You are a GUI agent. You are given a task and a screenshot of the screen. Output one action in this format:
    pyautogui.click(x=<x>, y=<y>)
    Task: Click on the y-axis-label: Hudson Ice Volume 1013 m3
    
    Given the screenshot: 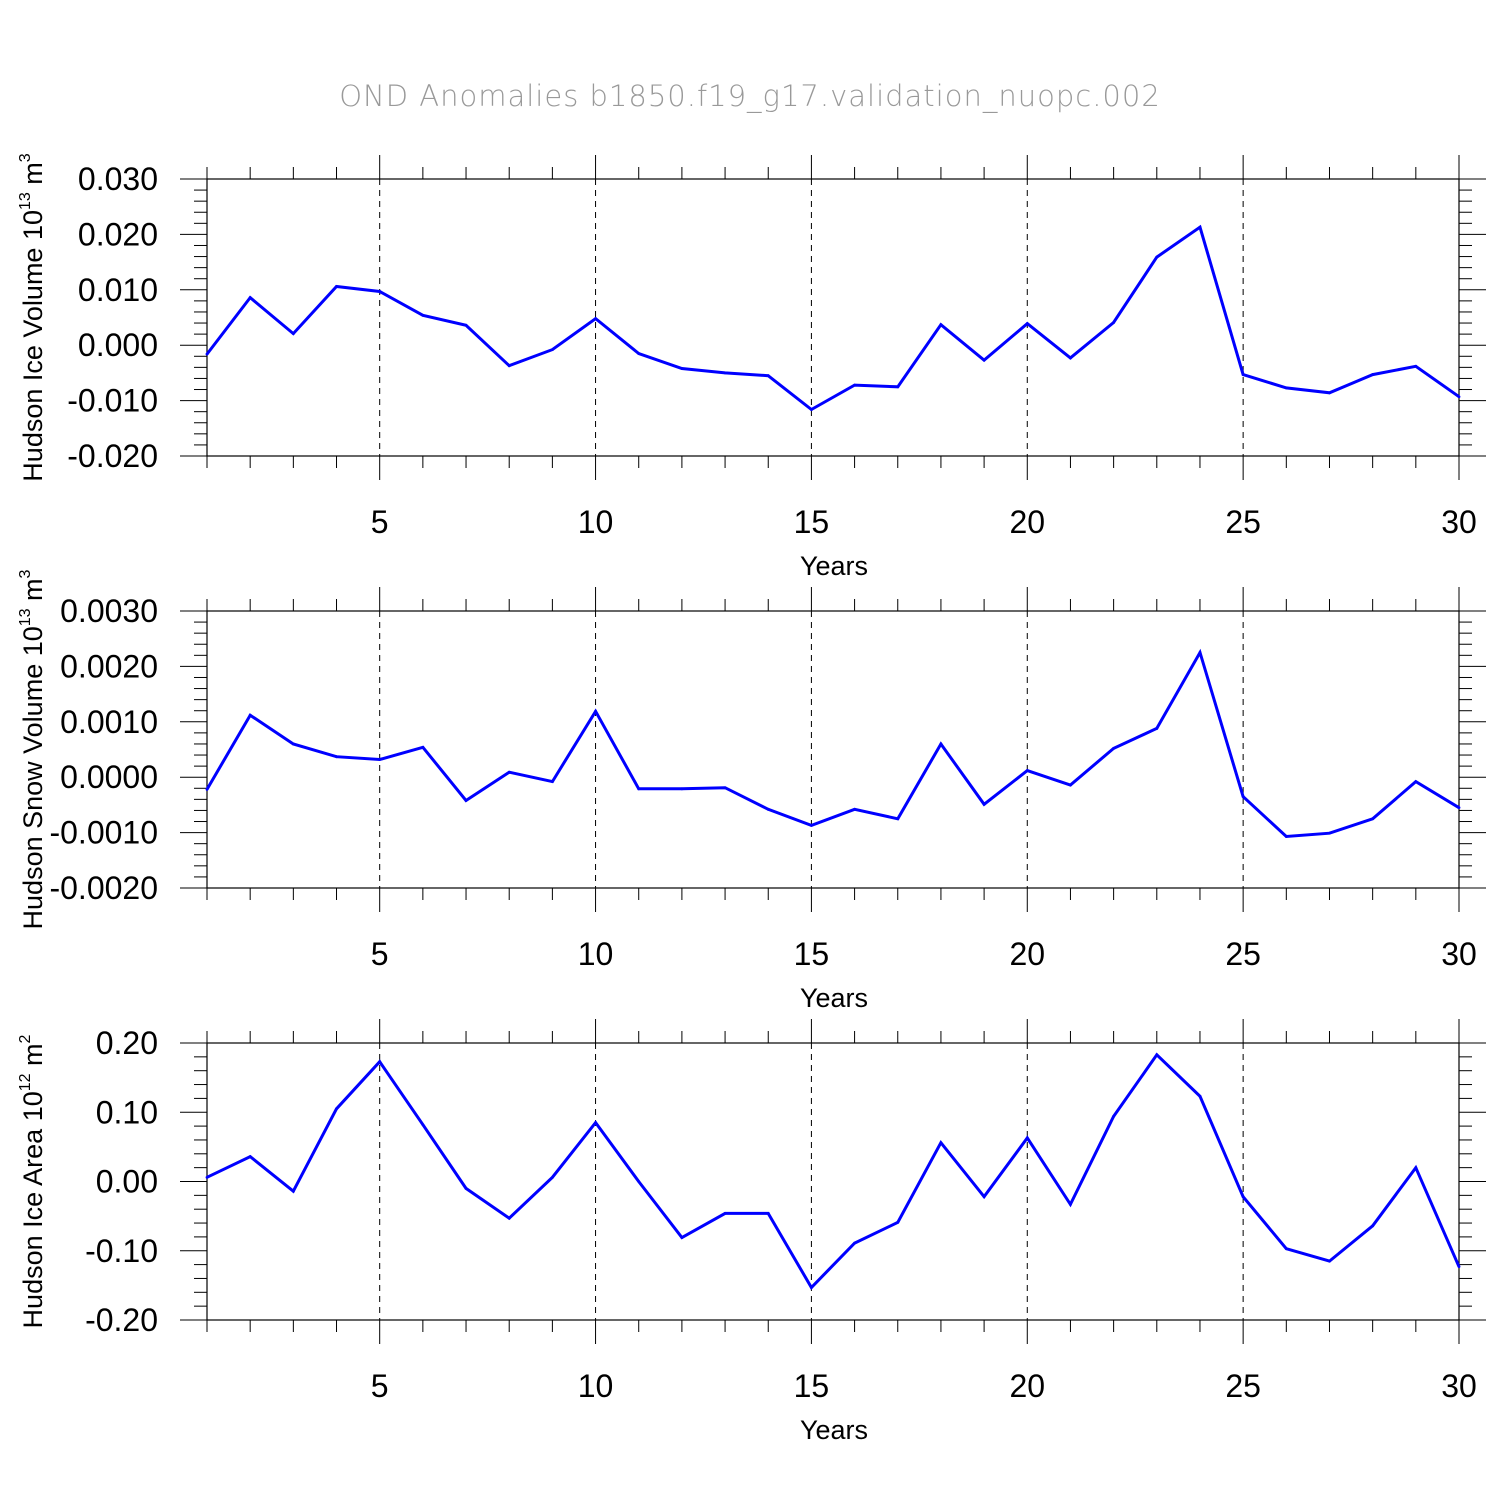 What is the action you would take?
    pyautogui.click(x=32, y=317)
    